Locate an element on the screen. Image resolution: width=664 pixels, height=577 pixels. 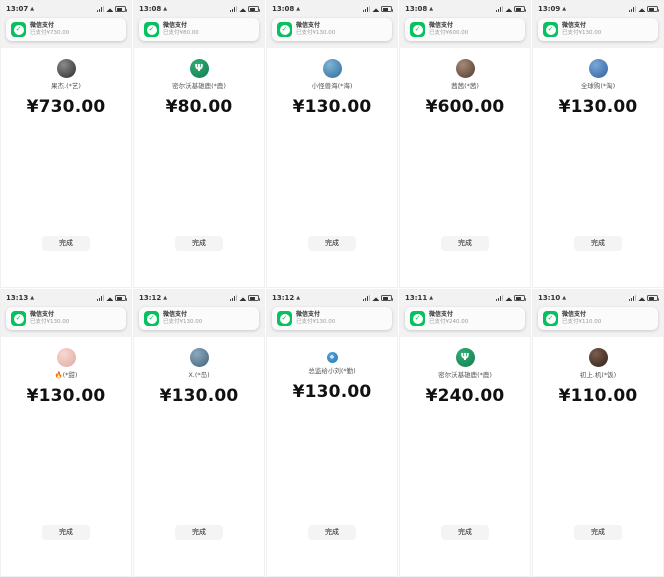
wechat-pay-notification: ✓ 微信支付 已支付¥80.00 is located at coordinates (199, 29).